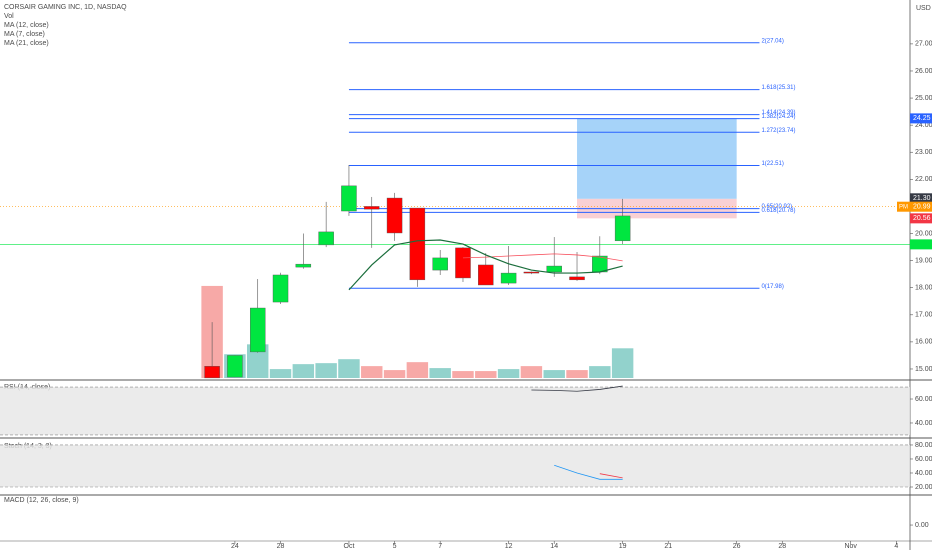  Describe the element at coordinates (923, 44) in the screenshot. I see `y-tick-label: 27.00` at that location.